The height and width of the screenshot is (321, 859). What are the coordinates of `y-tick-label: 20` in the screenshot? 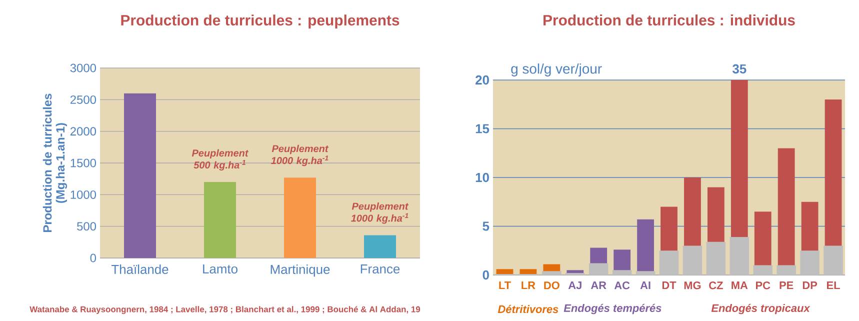 It's located at (482, 80).